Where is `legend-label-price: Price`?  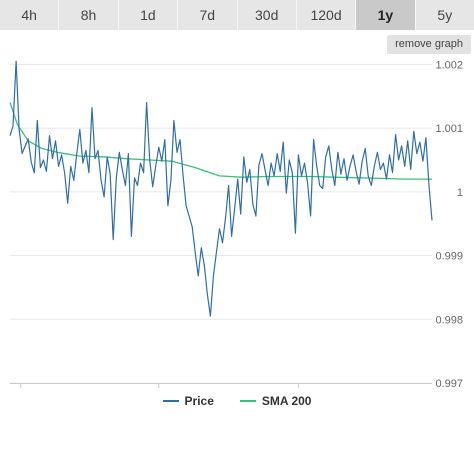
legend-label-price: Price is located at coordinates (199, 401).